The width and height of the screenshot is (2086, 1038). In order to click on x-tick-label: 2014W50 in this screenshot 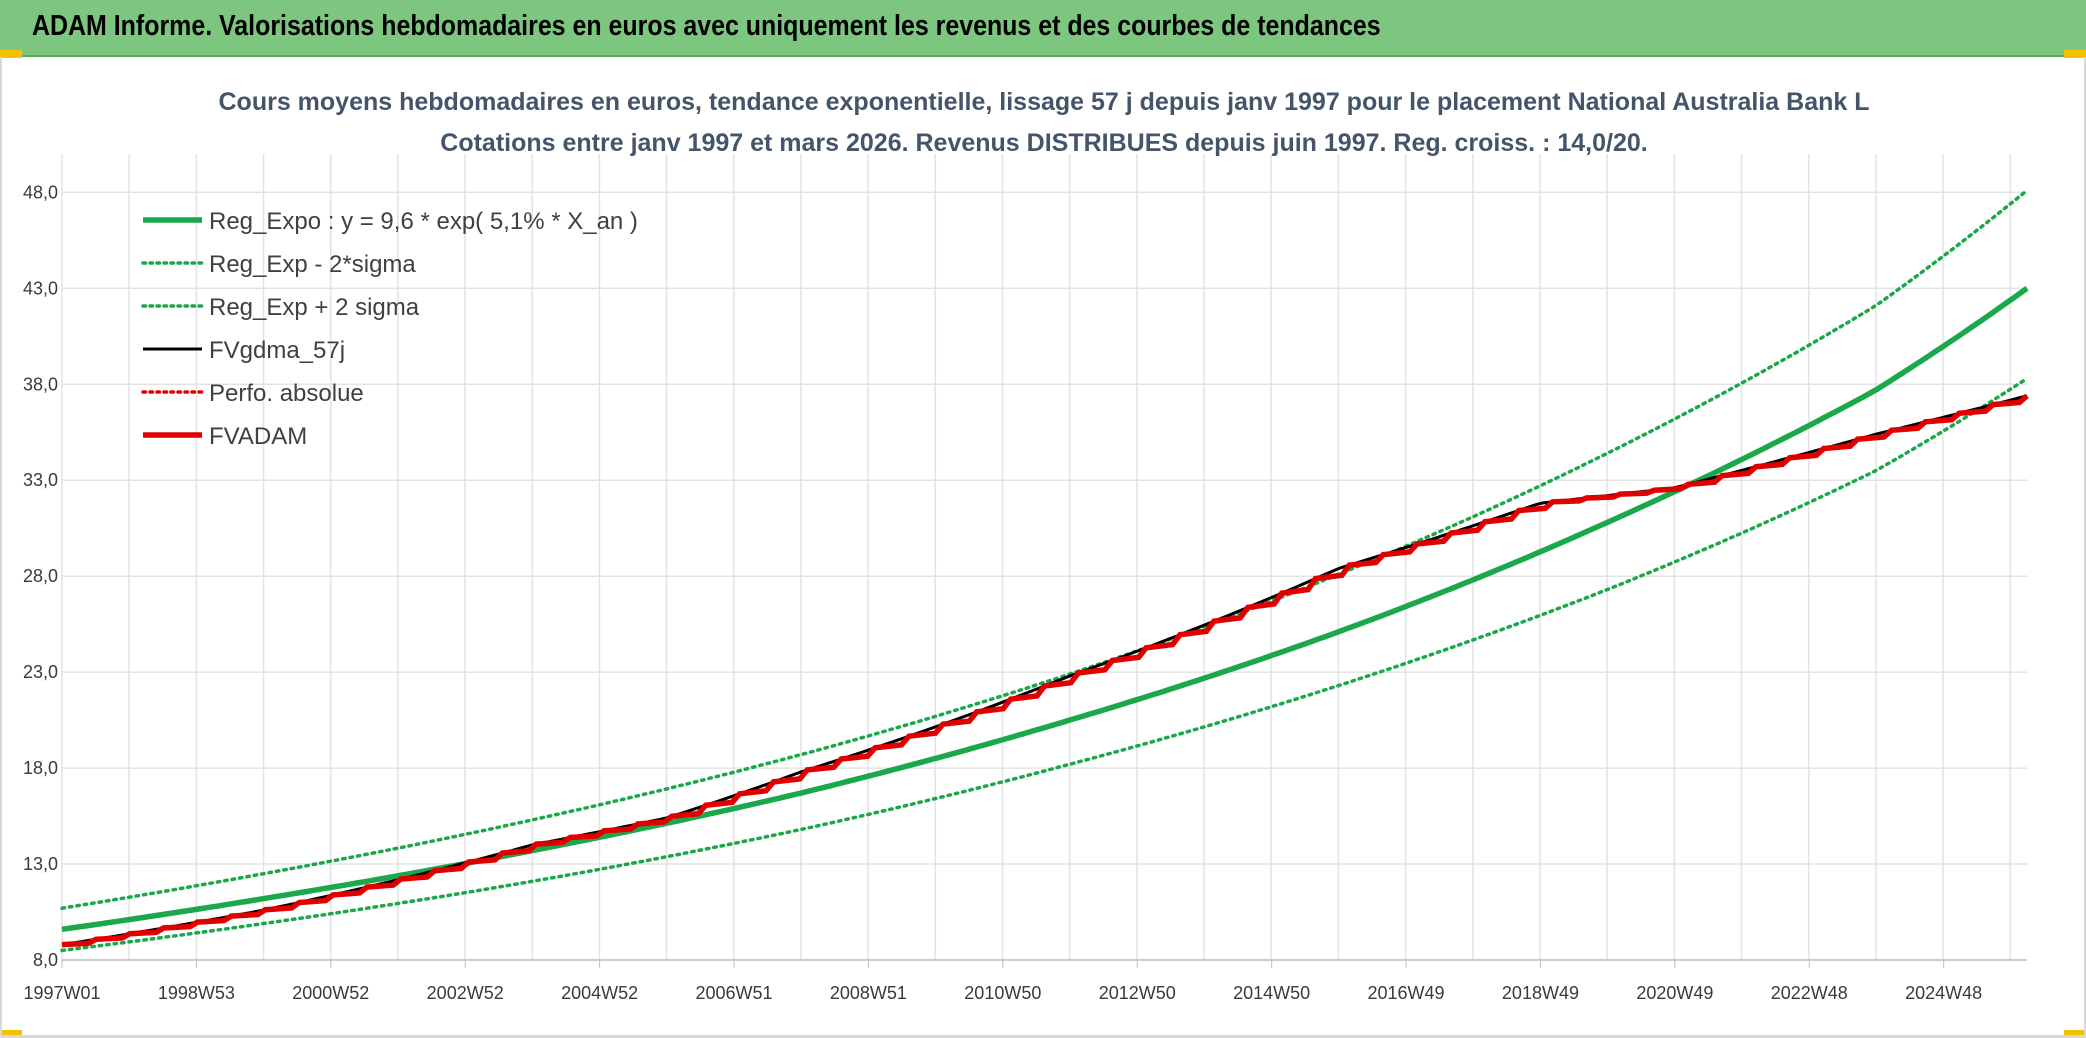, I will do `click(1271, 993)`.